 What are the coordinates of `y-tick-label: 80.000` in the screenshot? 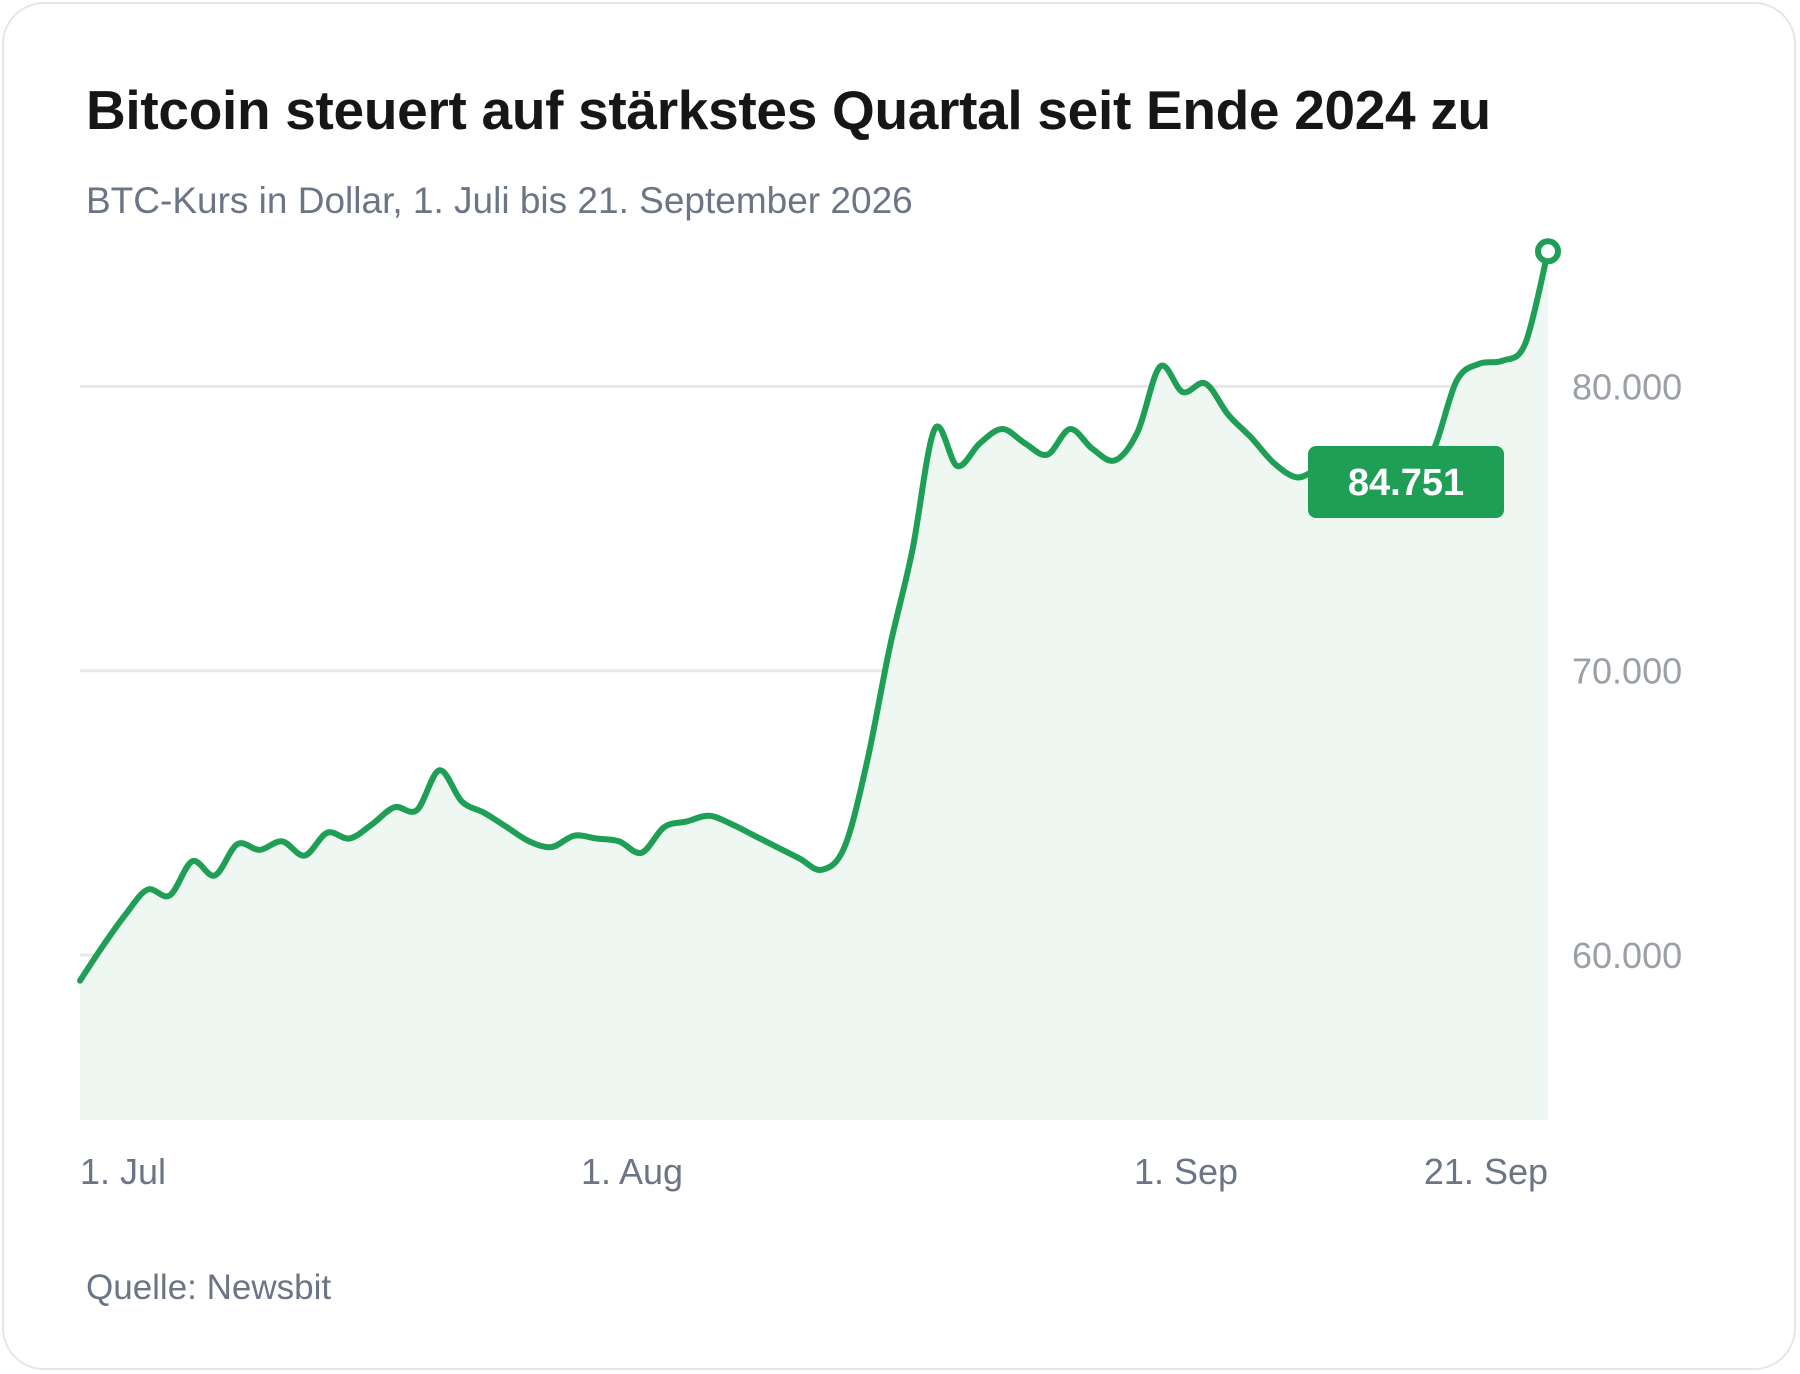 It's located at (1627, 386).